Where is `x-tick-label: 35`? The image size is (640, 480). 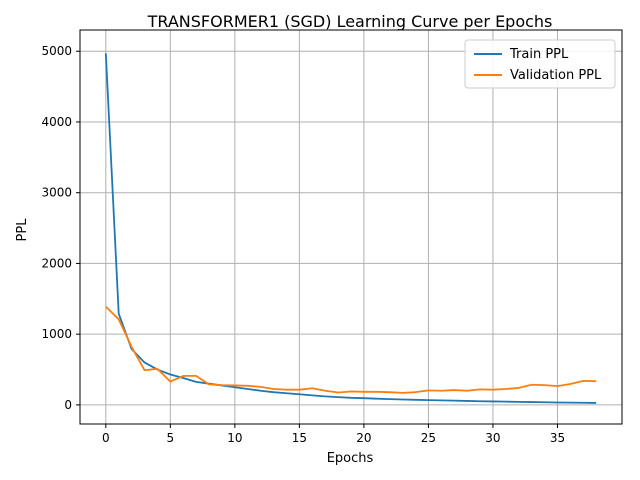
x-tick-label: 35 is located at coordinates (557, 438).